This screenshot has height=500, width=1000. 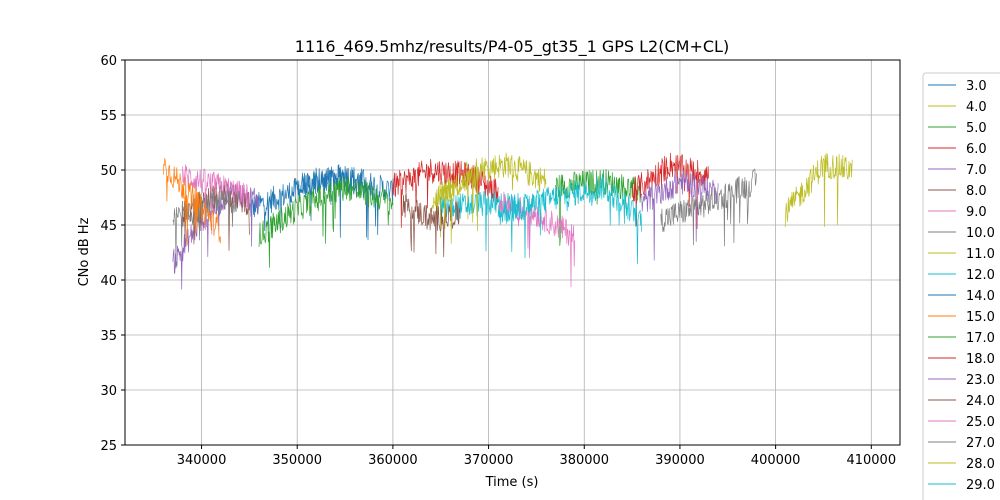 What do you see at coordinates (108, 336) in the screenshot?
I see `y-tick-label: 35` at bounding box center [108, 336].